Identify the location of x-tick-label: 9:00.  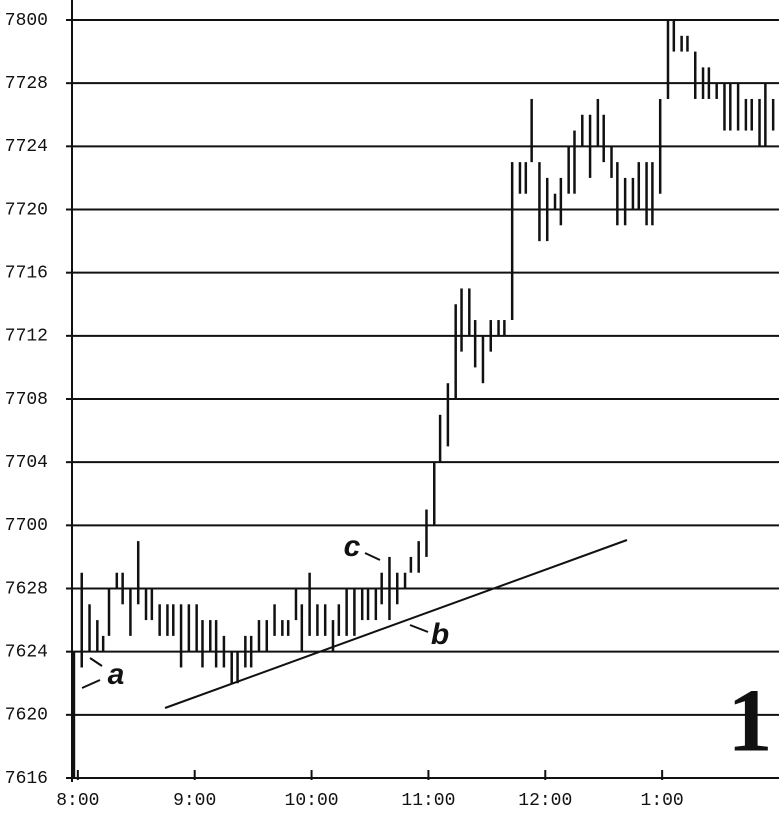
(194, 801).